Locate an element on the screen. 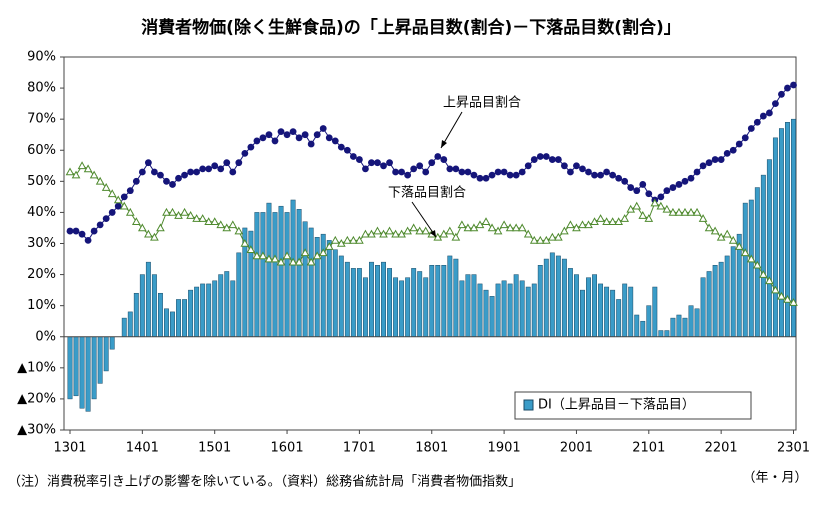  y-tick-label: 30% is located at coordinates (41, 243).